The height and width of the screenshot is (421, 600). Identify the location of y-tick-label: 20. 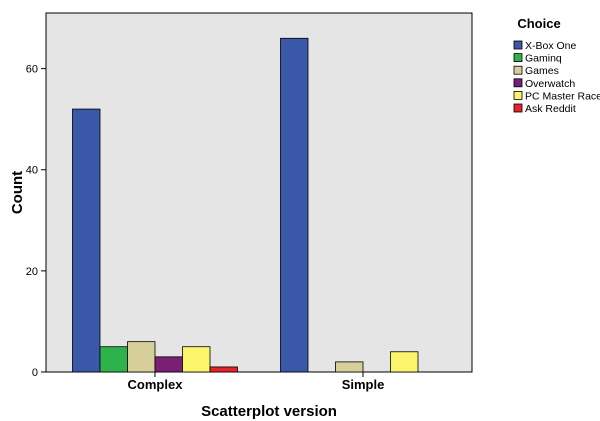
(32, 272).